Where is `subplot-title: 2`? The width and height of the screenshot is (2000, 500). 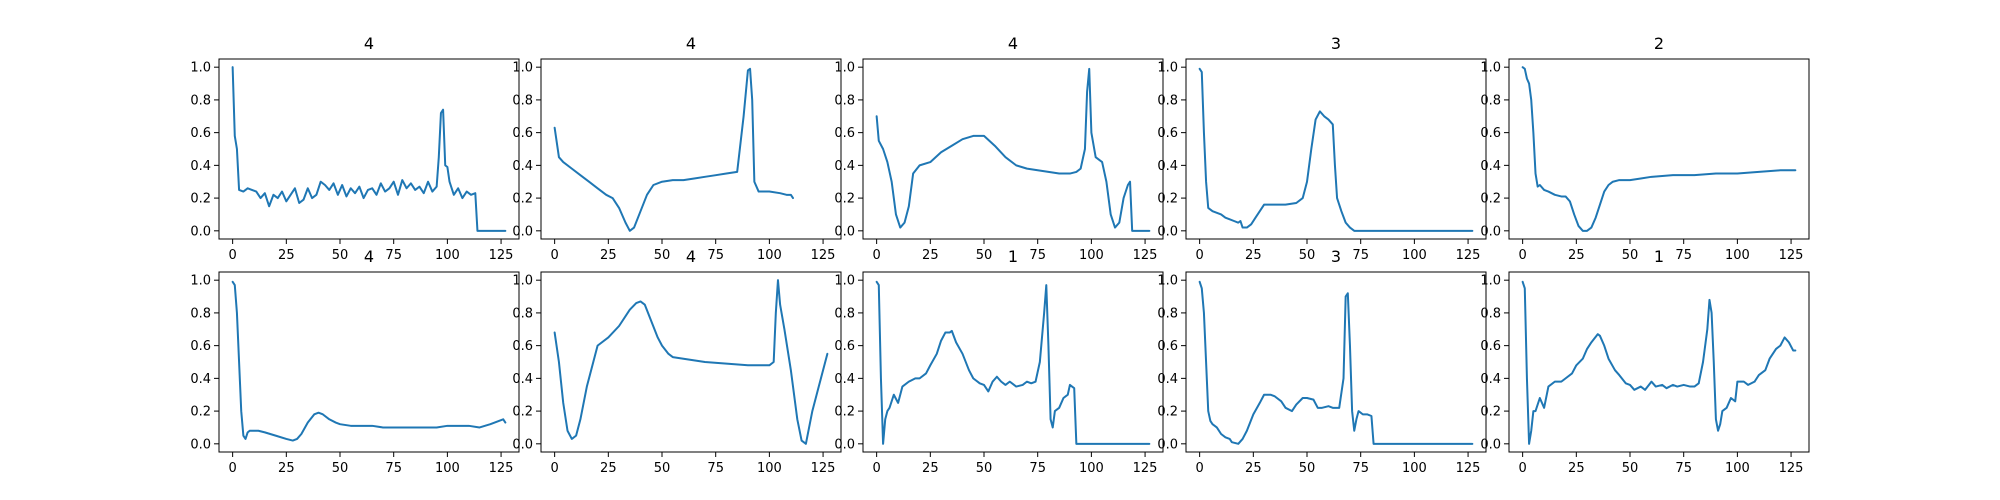
subplot-title: 2 is located at coordinates (1659, 43).